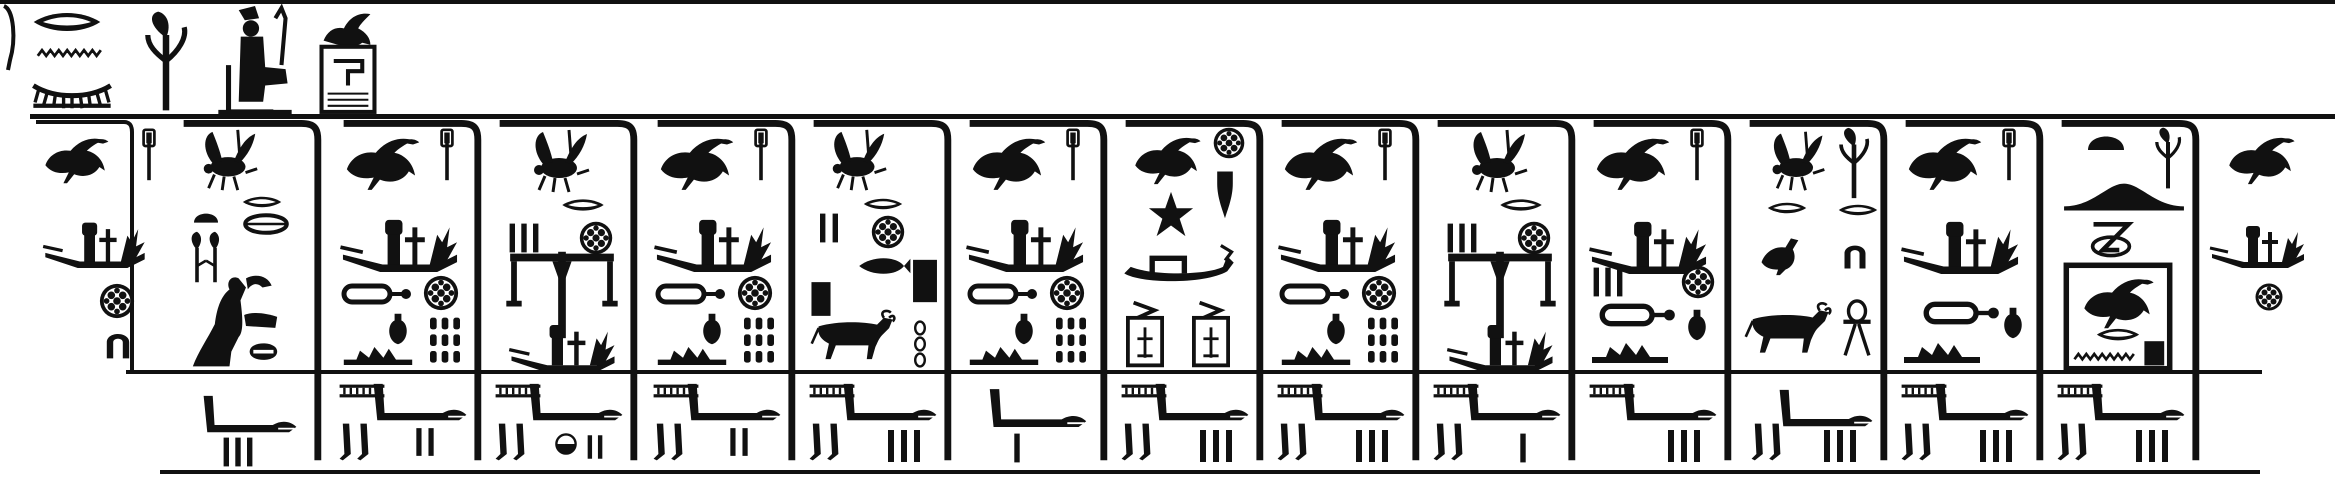 This screenshot has width=2335, height=481. What do you see at coordinates (885, 266) in the screenshot?
I see `rectangle-icon` at bounding box center [885, 266].